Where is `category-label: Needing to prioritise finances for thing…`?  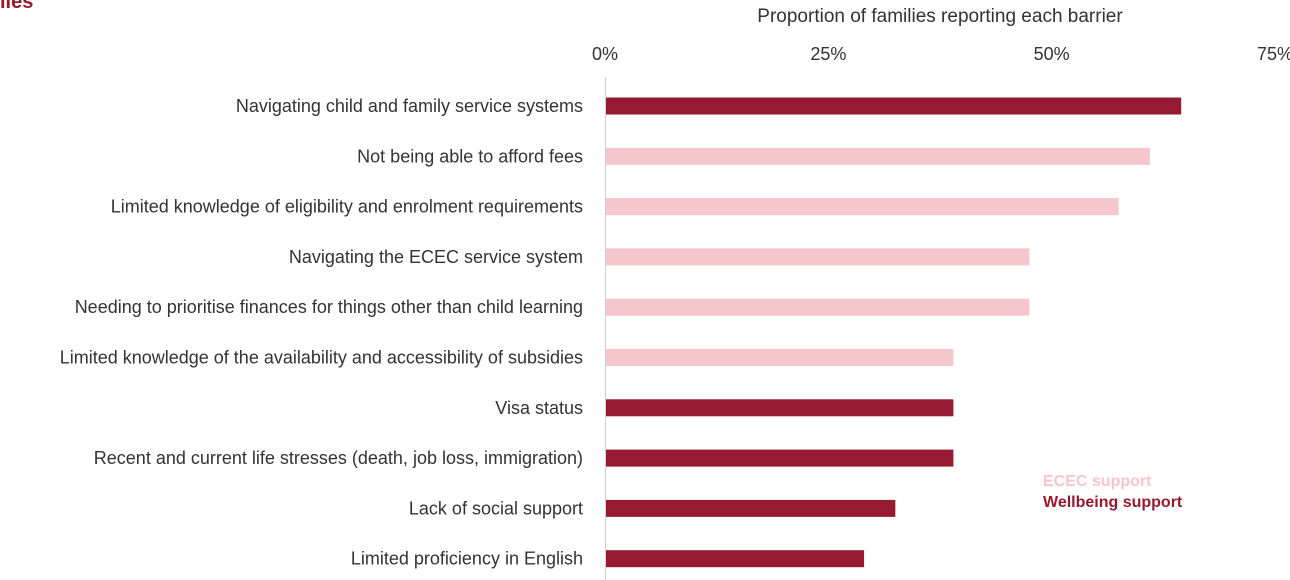
category-label: Needing to prioritise finances for thing… is located at coordinates (329, 307).